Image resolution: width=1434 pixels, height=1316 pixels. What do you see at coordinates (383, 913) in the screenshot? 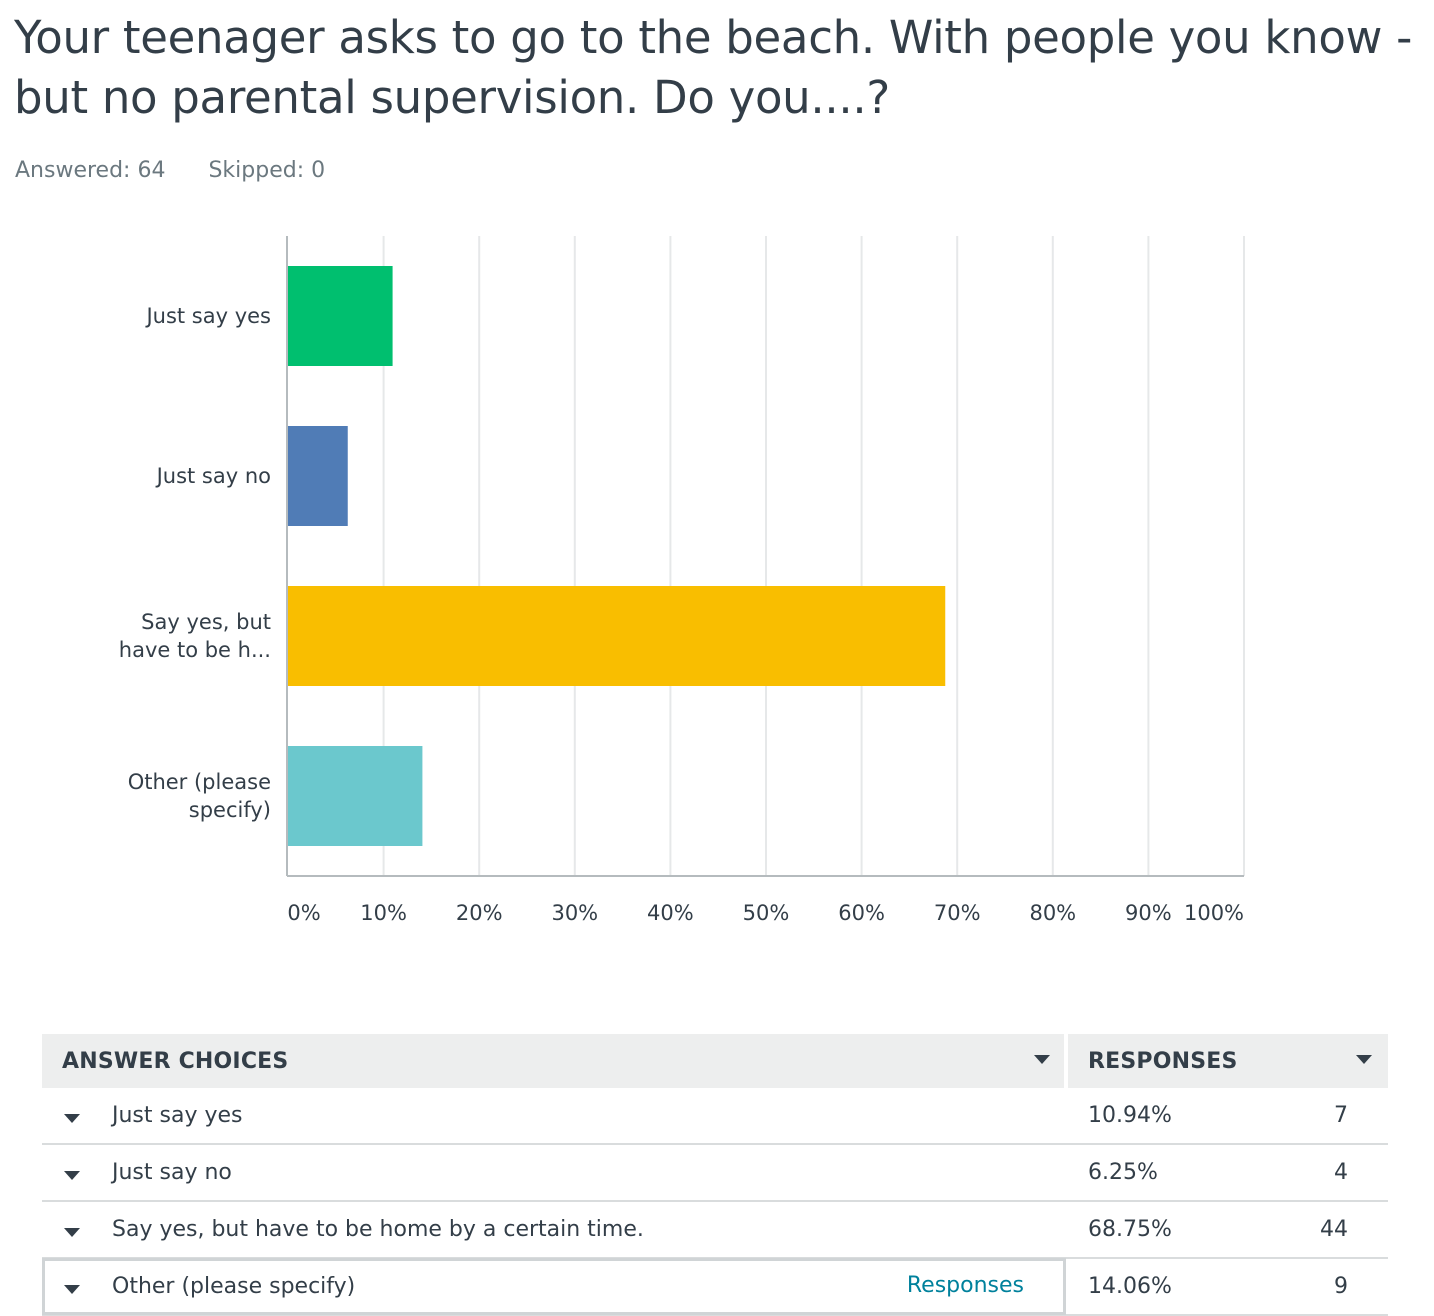
I see `x-tick-label: 10%` at bounding box center [383, 913].